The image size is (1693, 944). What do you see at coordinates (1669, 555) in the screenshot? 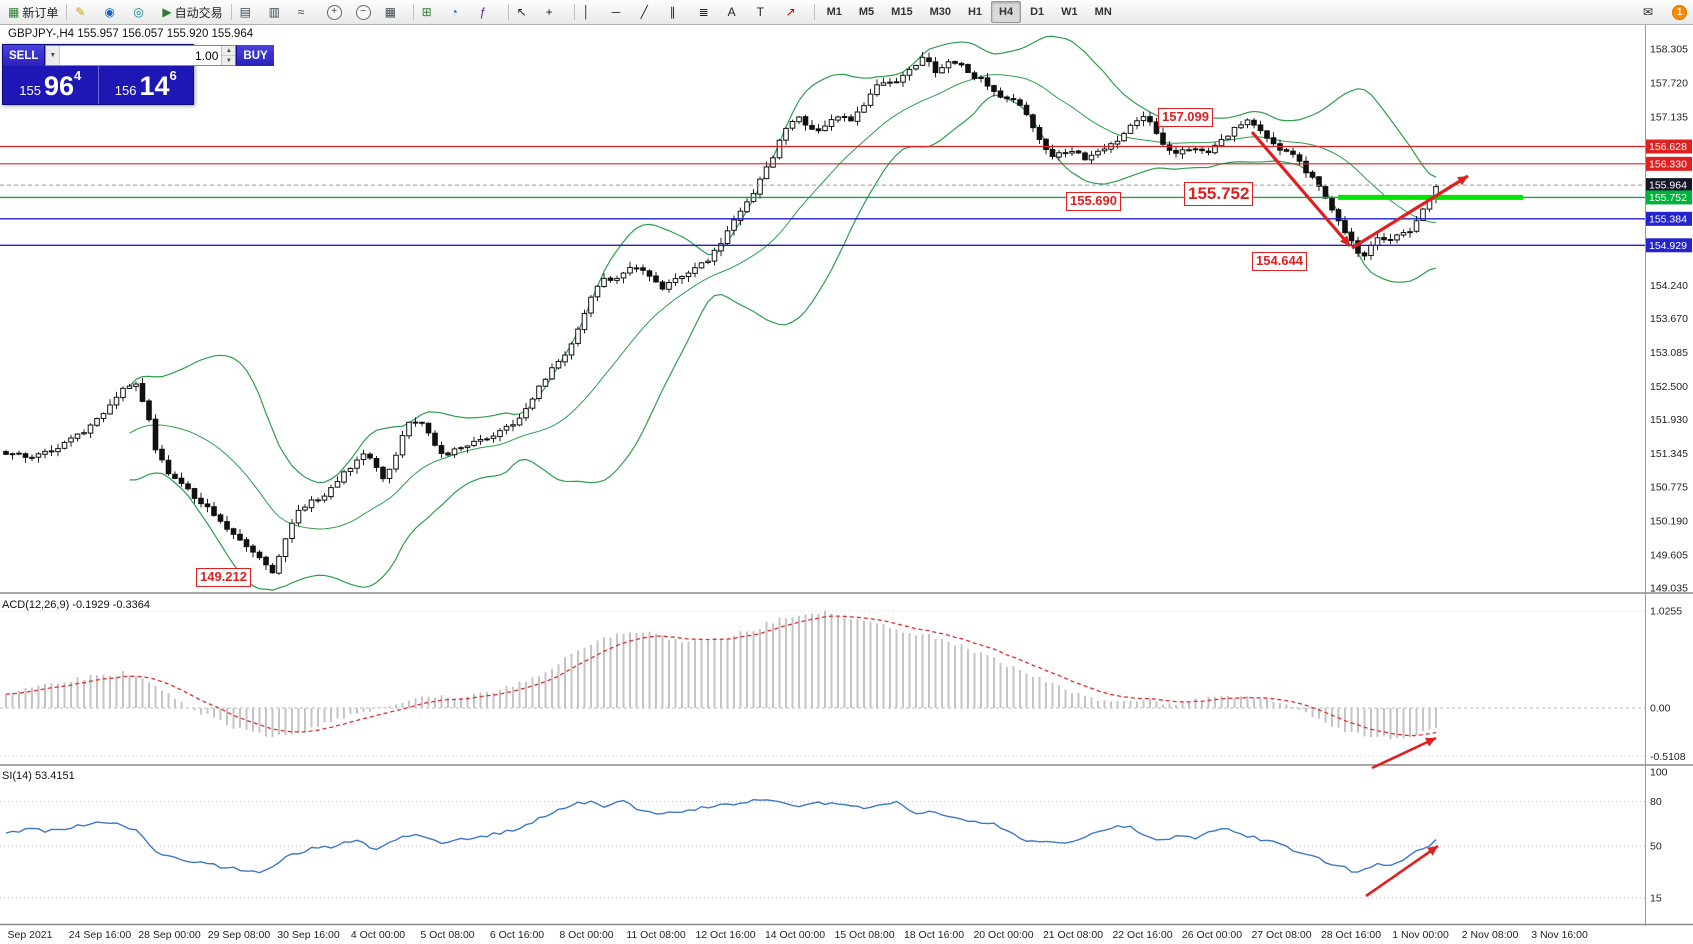
I see `svg-text: 149.605` at bounding box center [1669, 555].